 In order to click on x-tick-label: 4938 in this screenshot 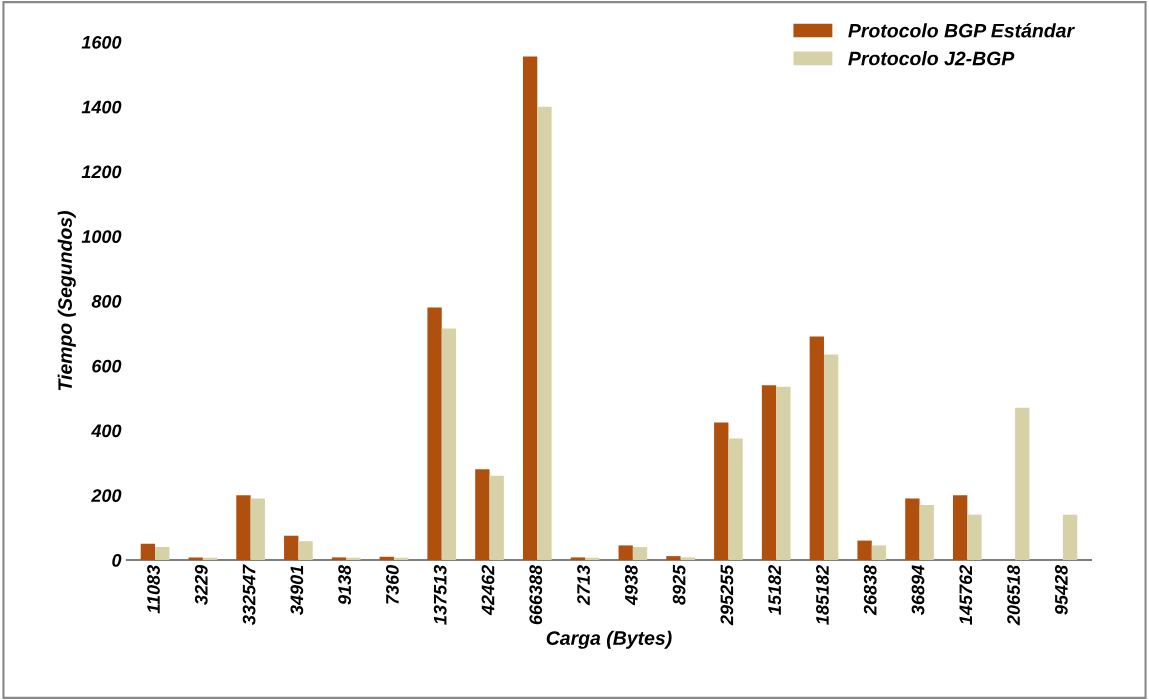, I will do `click(631, 585)`.